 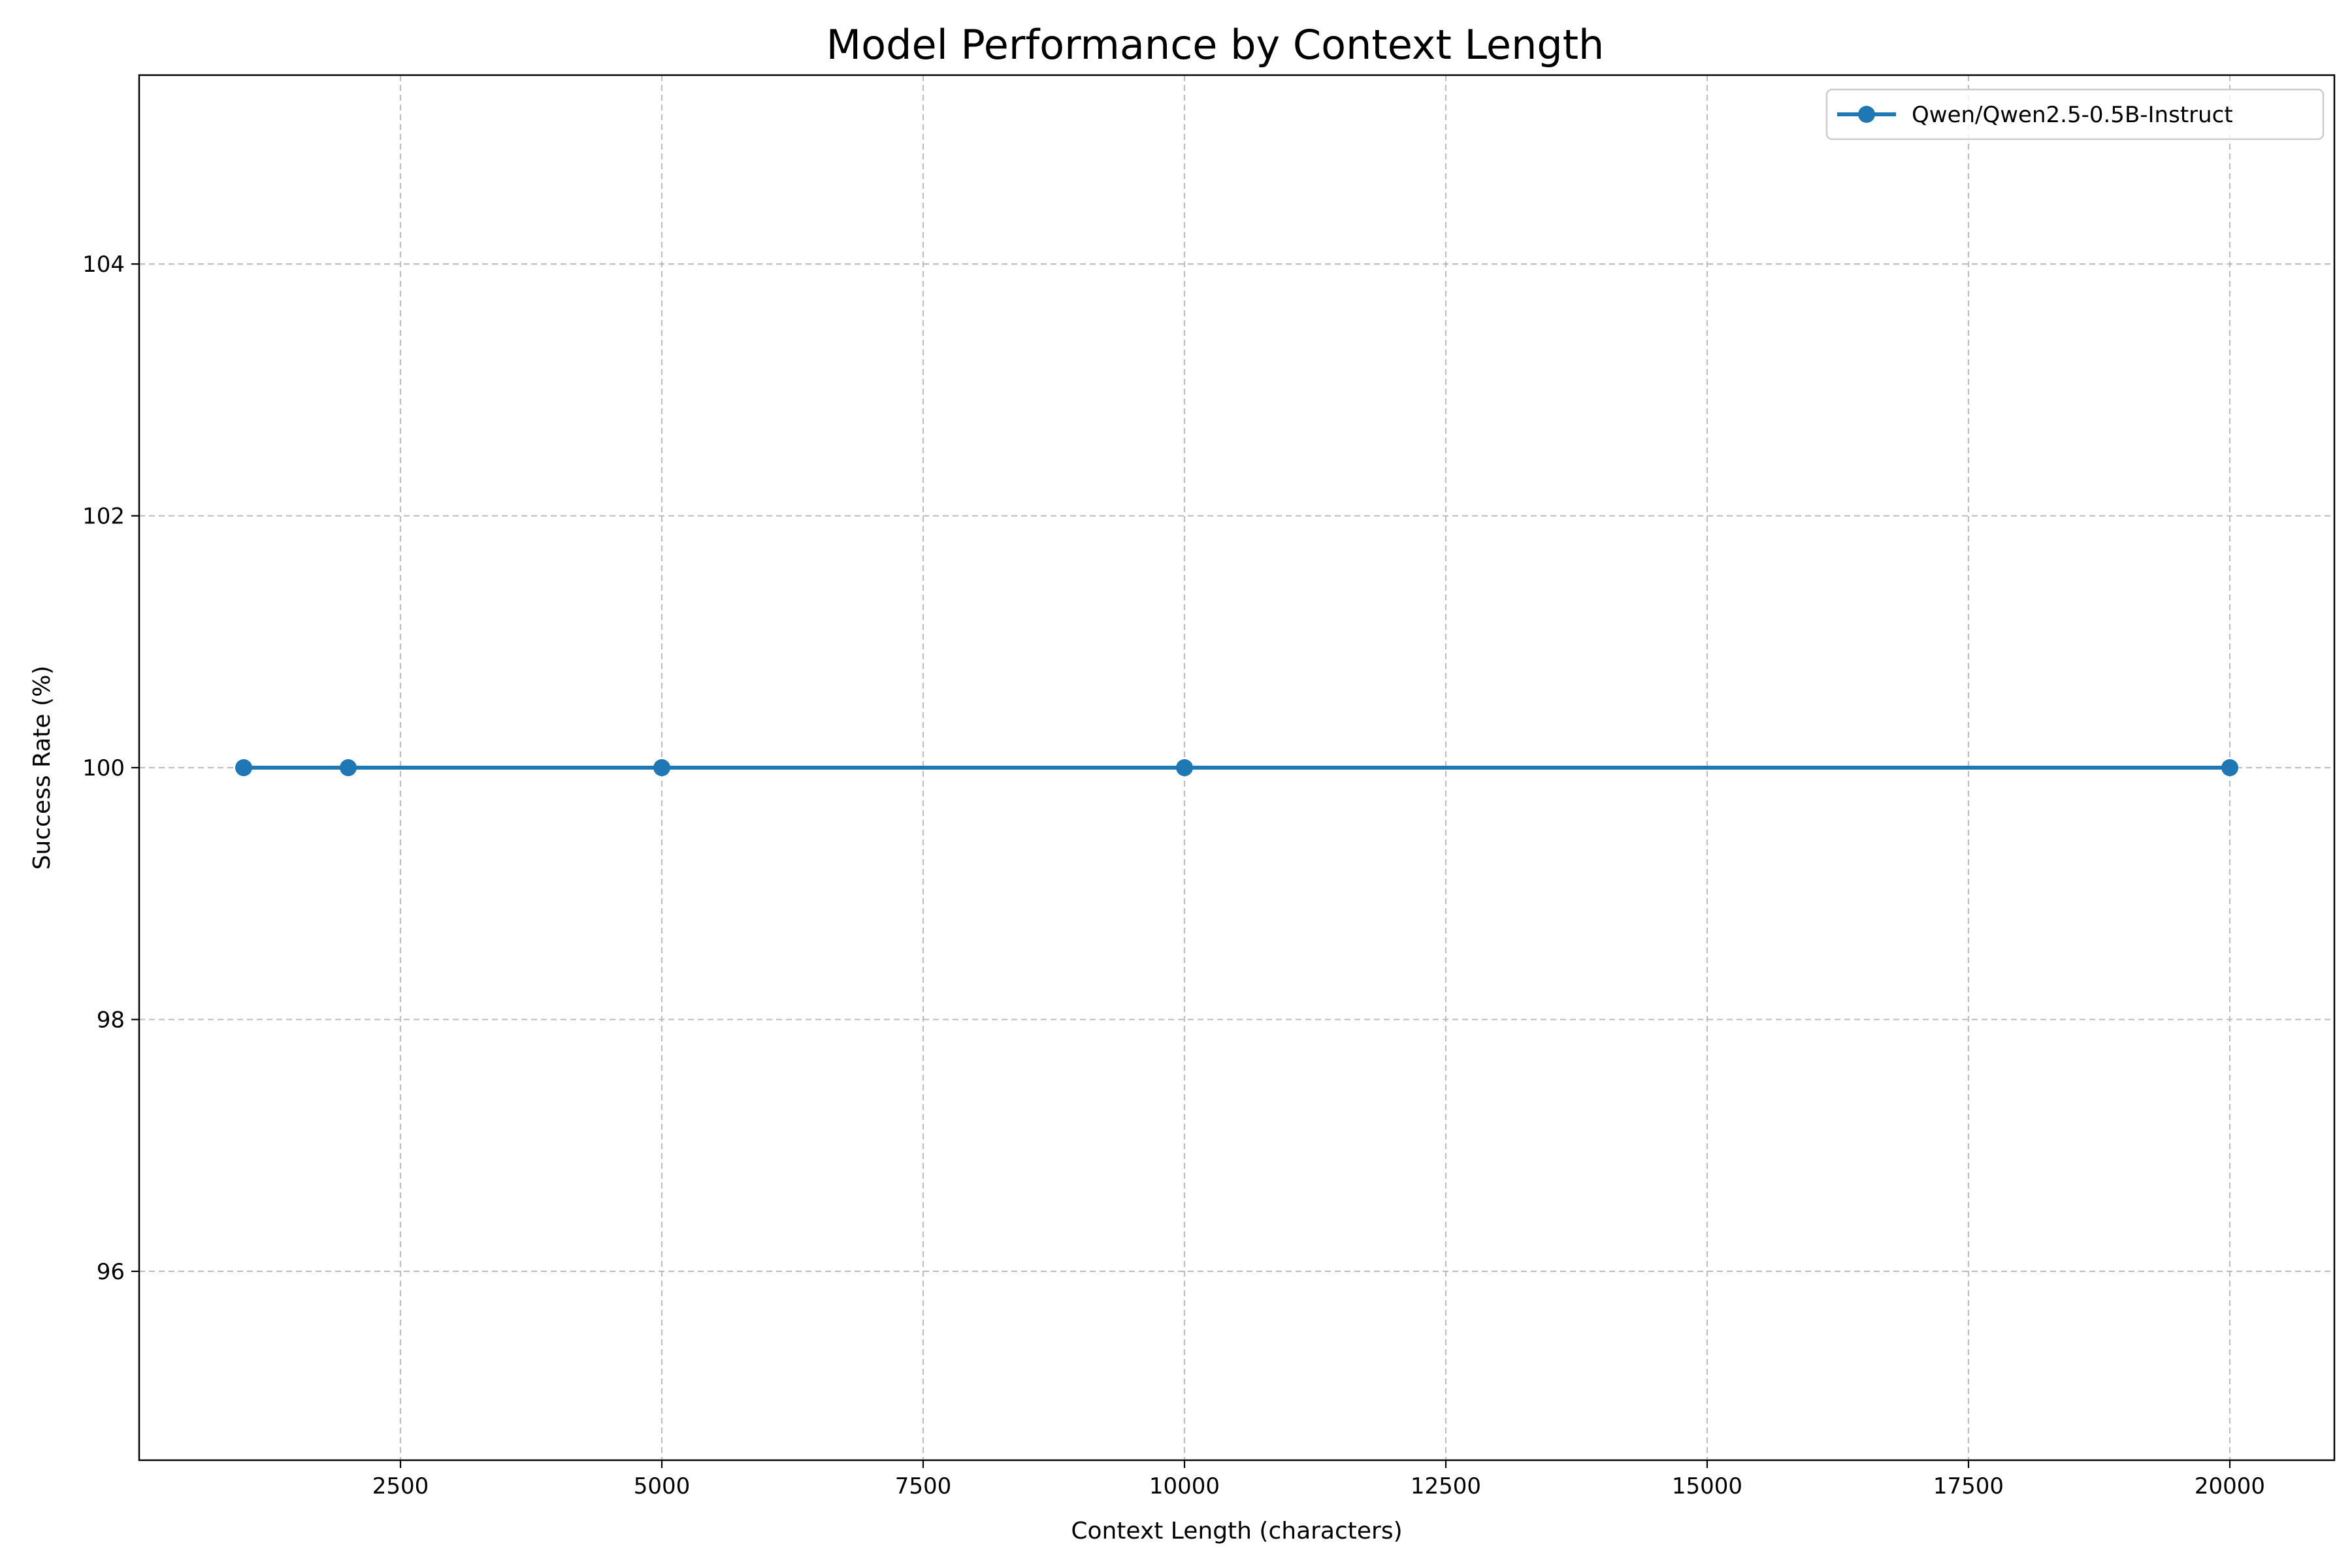 What do you see at coordinates (662, 1486) in the screenshot?
I see `x-tick-label: 5000` at bounding box center [662, 1486].